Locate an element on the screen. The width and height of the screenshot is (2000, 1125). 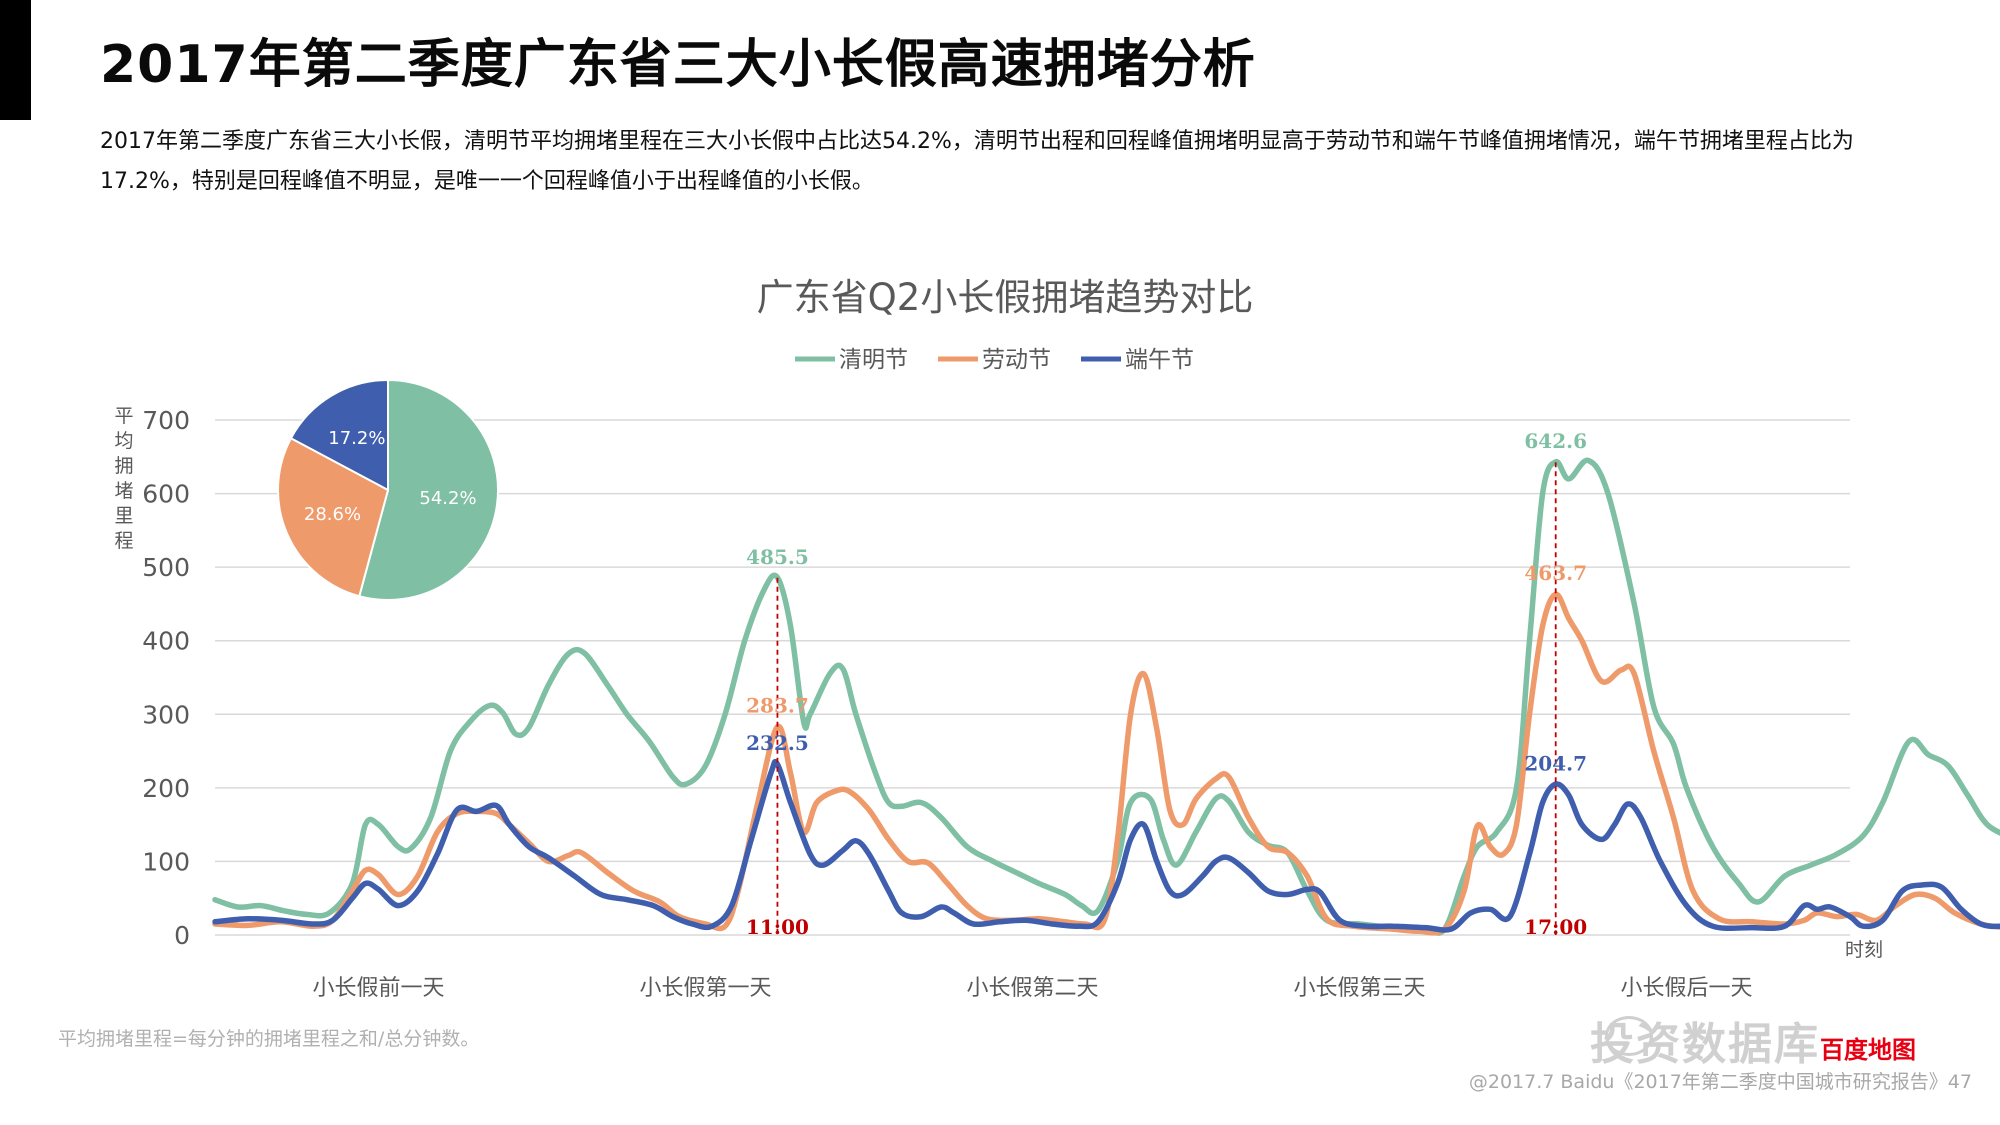
y-tick-label: 400 is located at coordinates (166, 641).